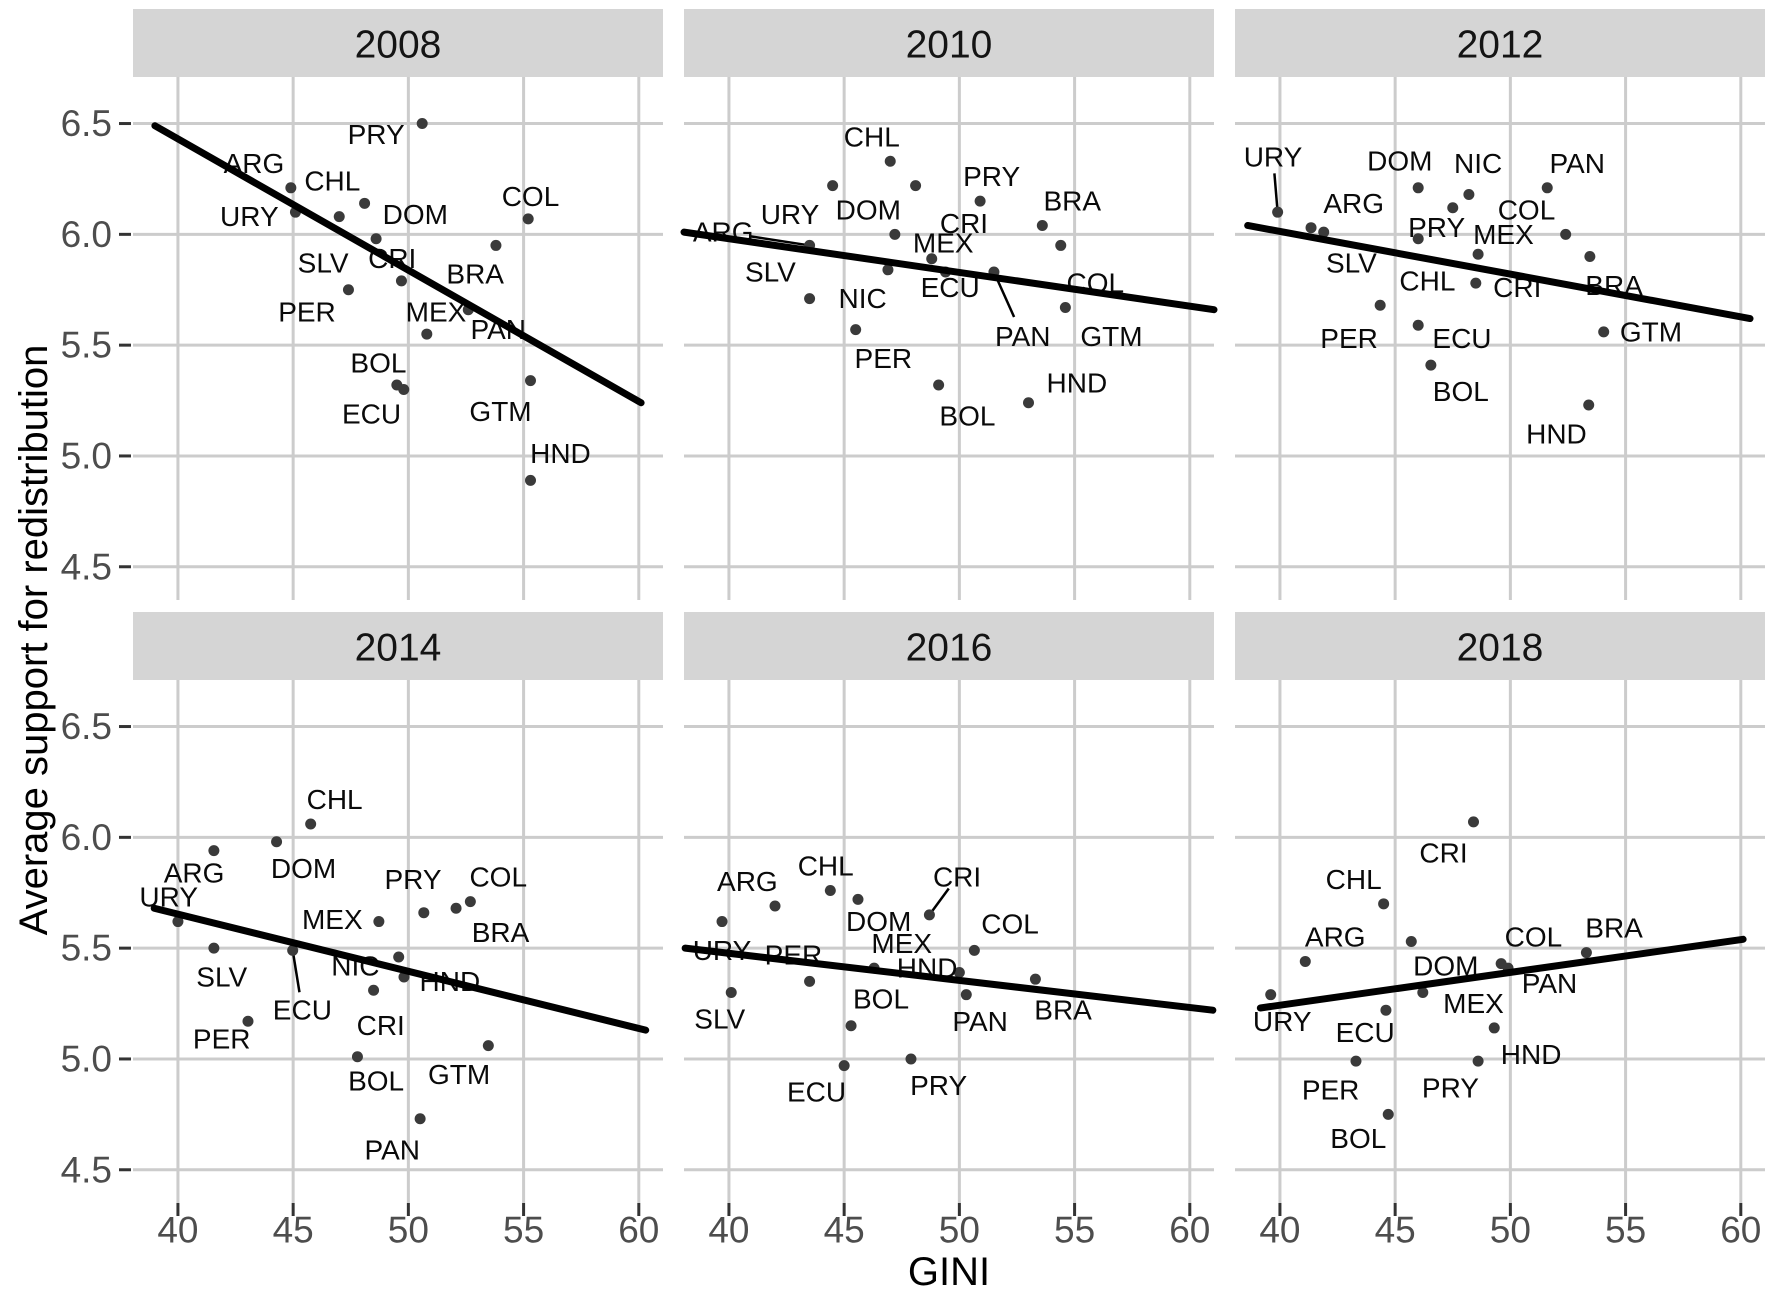 The image size is (1772, 1297). What do you see at coordinates (1503, 234) in the screenshot?
I see `country-label: MEX` at bounding box center [1503, 234].